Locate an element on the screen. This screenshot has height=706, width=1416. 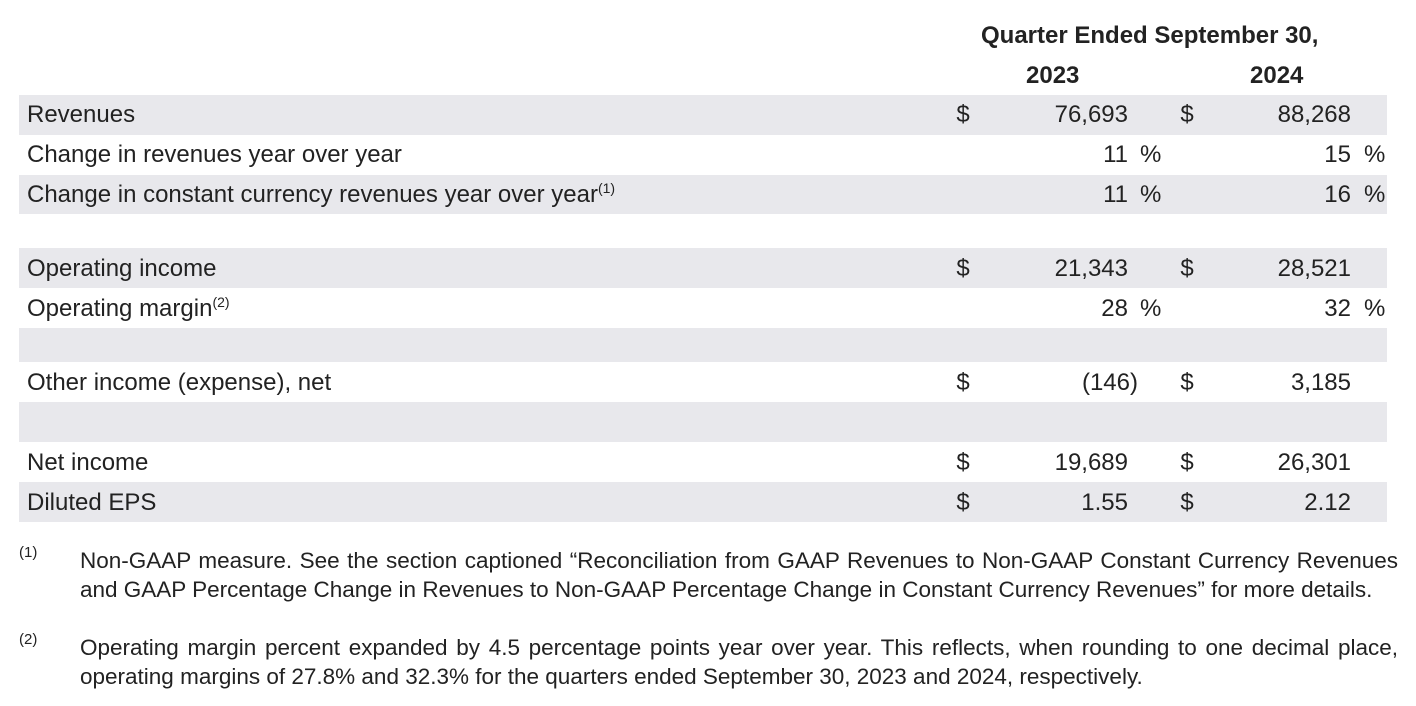
value: 76,693 is located at coordinates (1091, 114).